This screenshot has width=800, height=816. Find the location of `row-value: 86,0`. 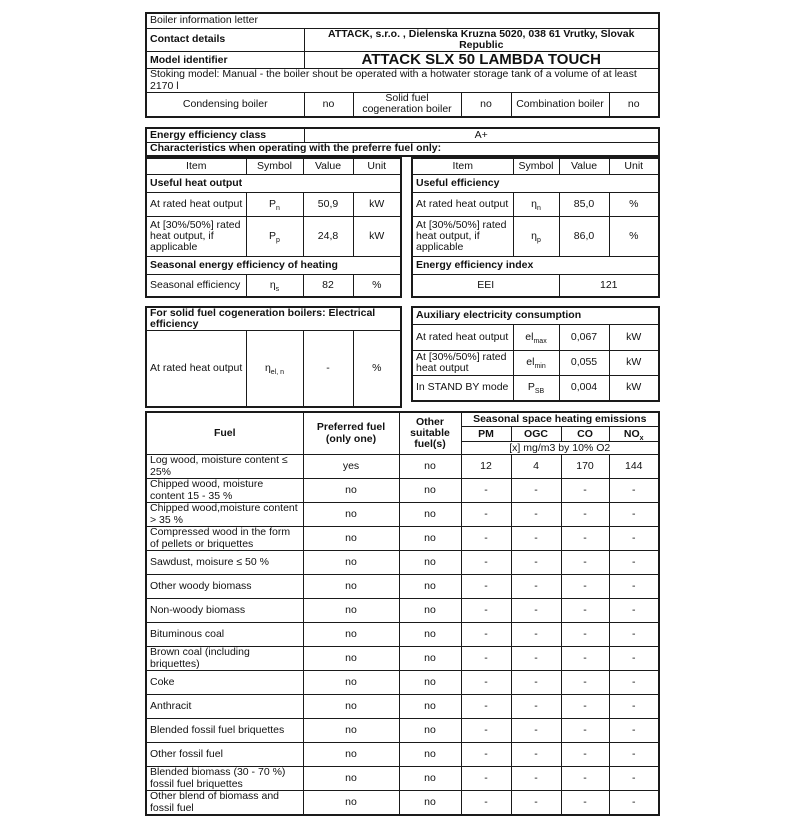

row-value: 86,0 is located at coordinates (584, 237).